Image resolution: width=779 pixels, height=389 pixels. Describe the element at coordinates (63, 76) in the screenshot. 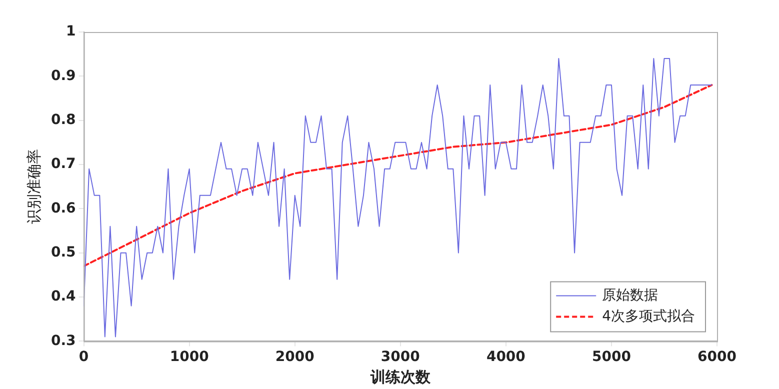

I see `y-tick-label: 0.9` at that location.